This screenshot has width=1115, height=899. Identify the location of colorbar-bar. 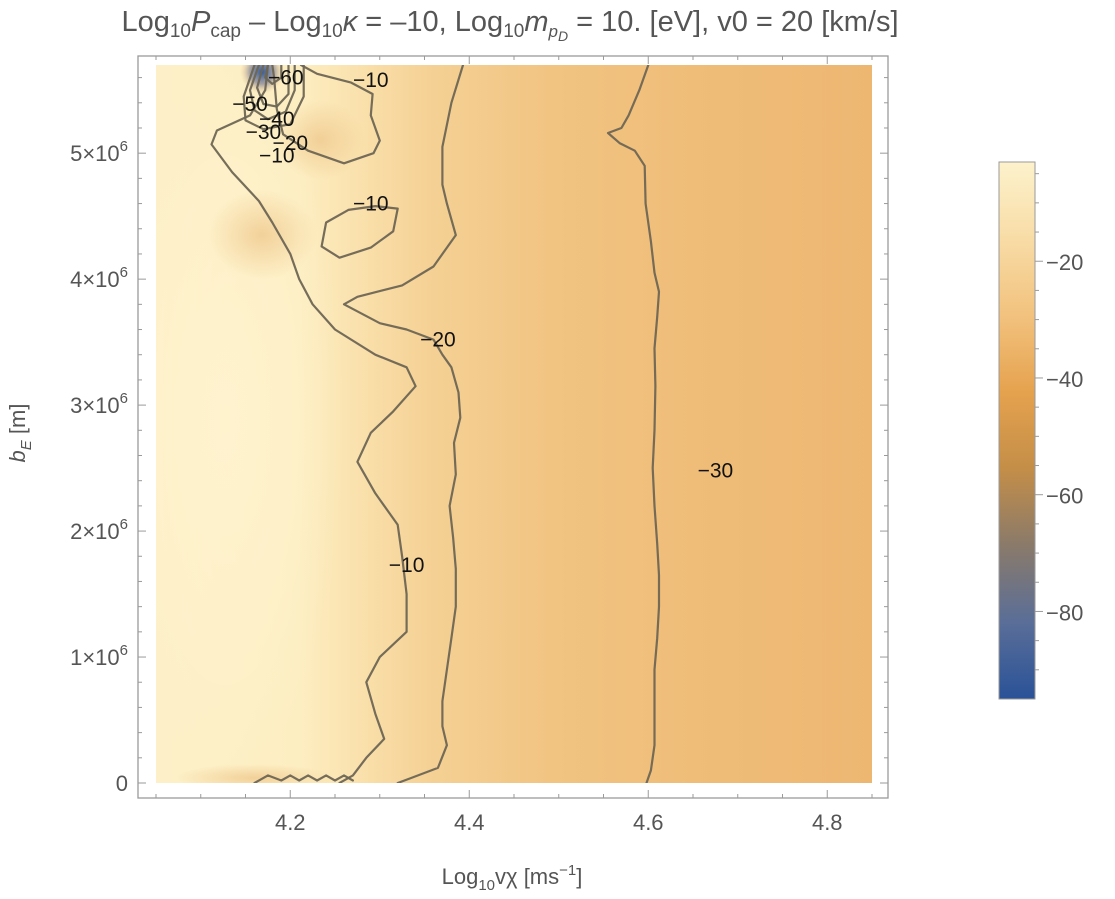
(1017, 430).